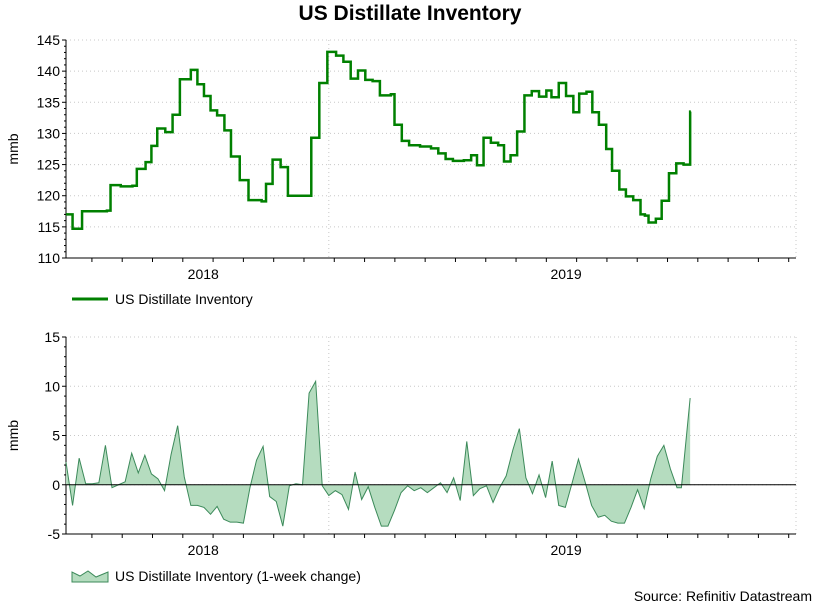 This screenshot has width=819, height=606. What do you see at coordinates (54, 534) in the screenshot?
I see `weekly-change-y-tick-label: -5` at bounding box center [54, 534].